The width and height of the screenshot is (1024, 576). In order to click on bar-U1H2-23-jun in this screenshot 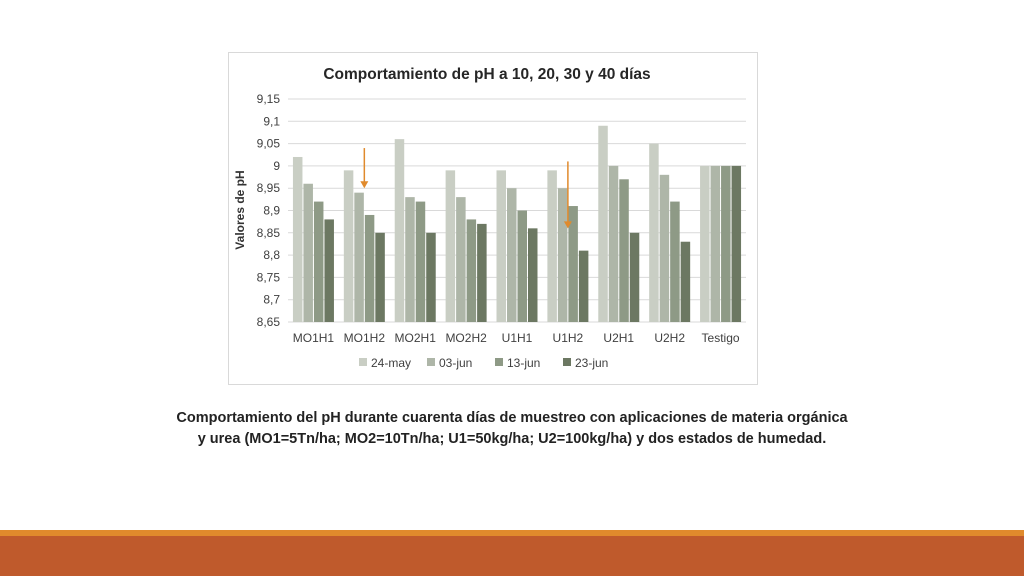, I will do `click(583, 286)`.